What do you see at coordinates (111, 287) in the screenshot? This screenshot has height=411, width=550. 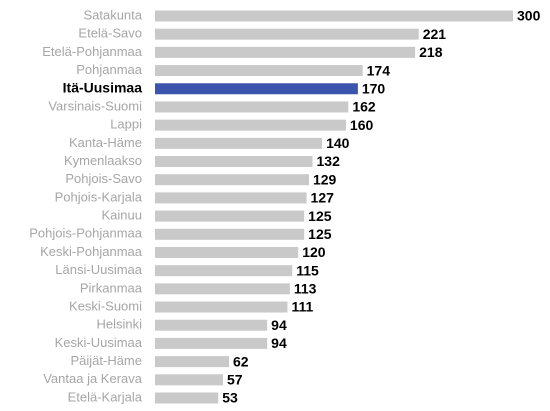 I see `category-label: Pirkanmaa` at bounding box center [111, 287].